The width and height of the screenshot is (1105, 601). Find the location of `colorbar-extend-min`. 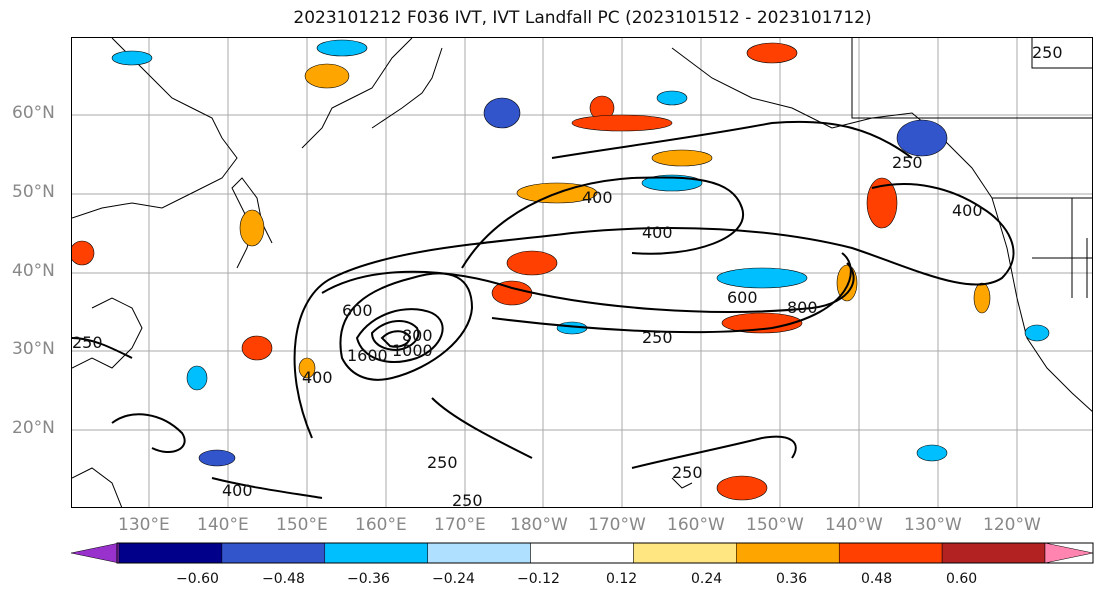

colorbar-extend-min is located at coordinates (95, 553).